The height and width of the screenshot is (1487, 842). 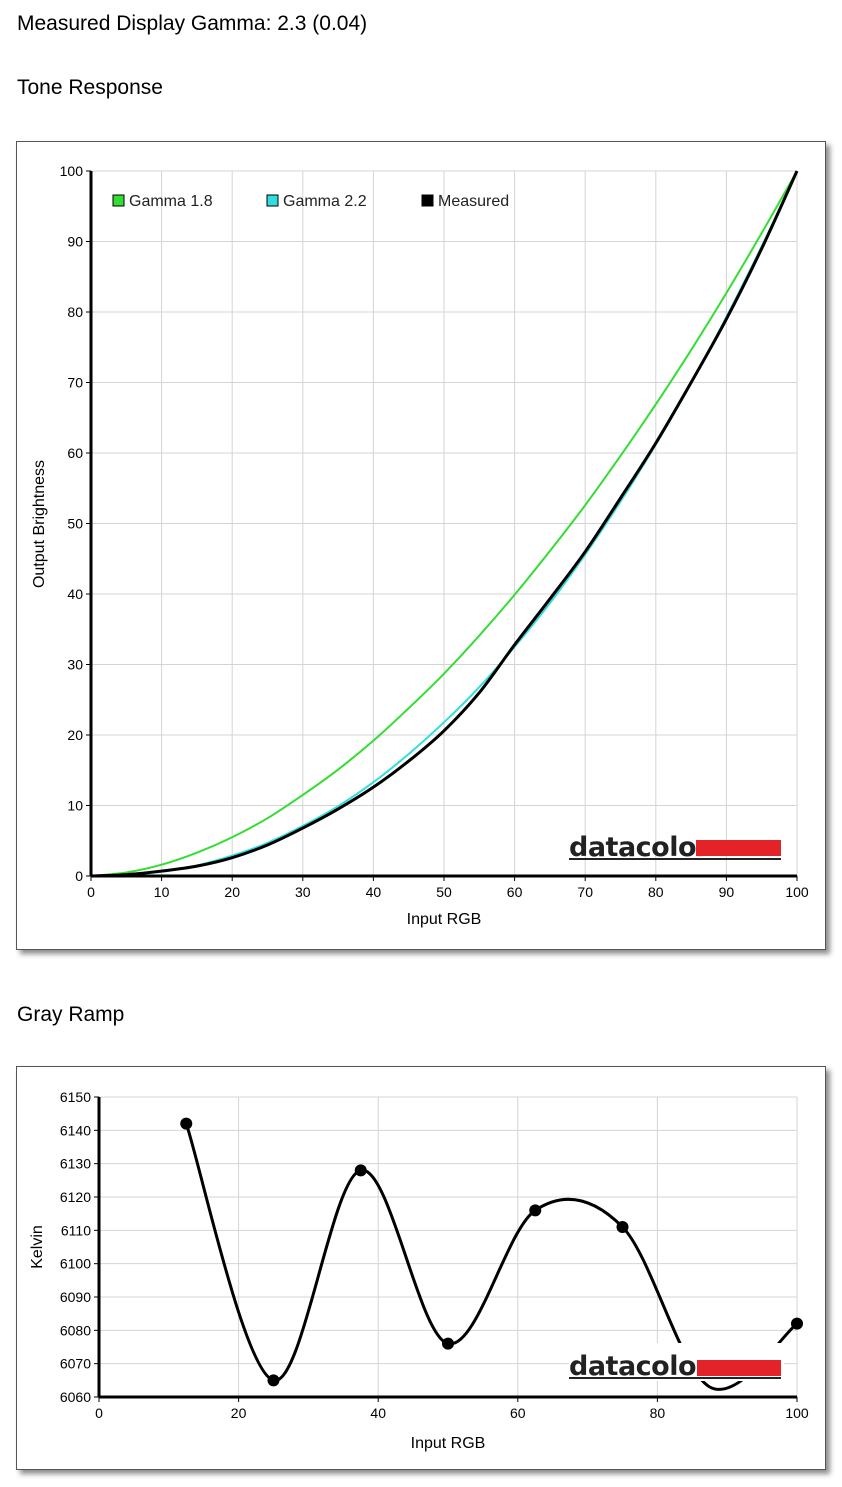 What do you see at coordinates (75, 1330) in the screenshot?
I see `y-tick-label: 6080` at bounding box center [75, 1330].